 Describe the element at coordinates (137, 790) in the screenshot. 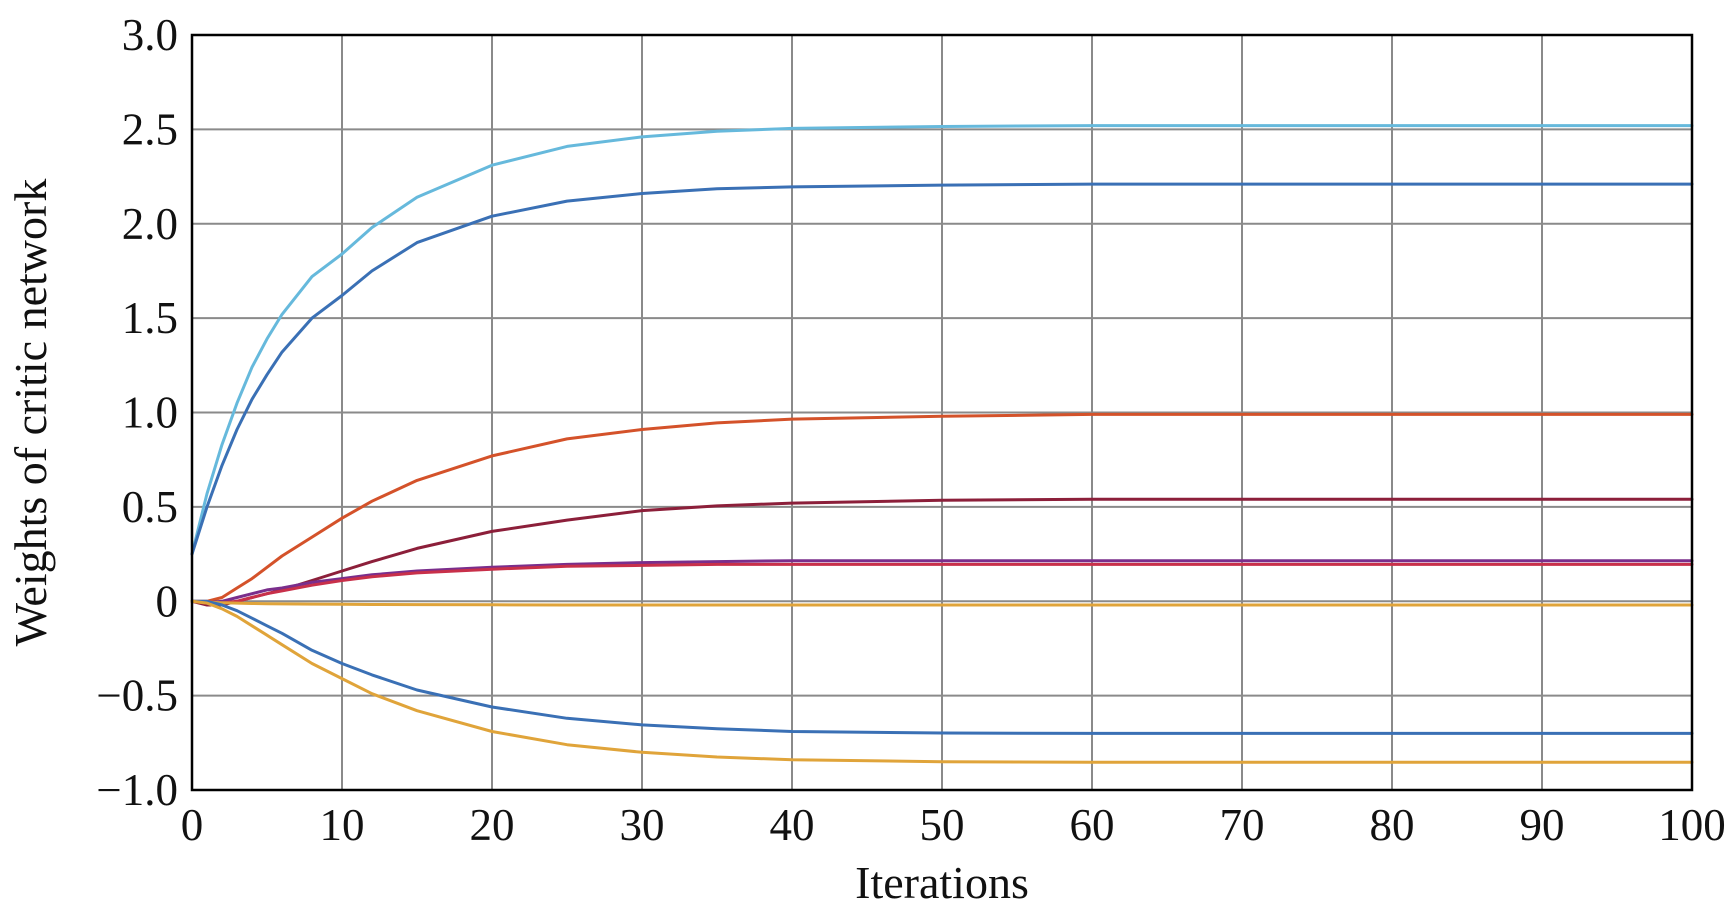

I see `y-tick-label: −1.0` at that location.